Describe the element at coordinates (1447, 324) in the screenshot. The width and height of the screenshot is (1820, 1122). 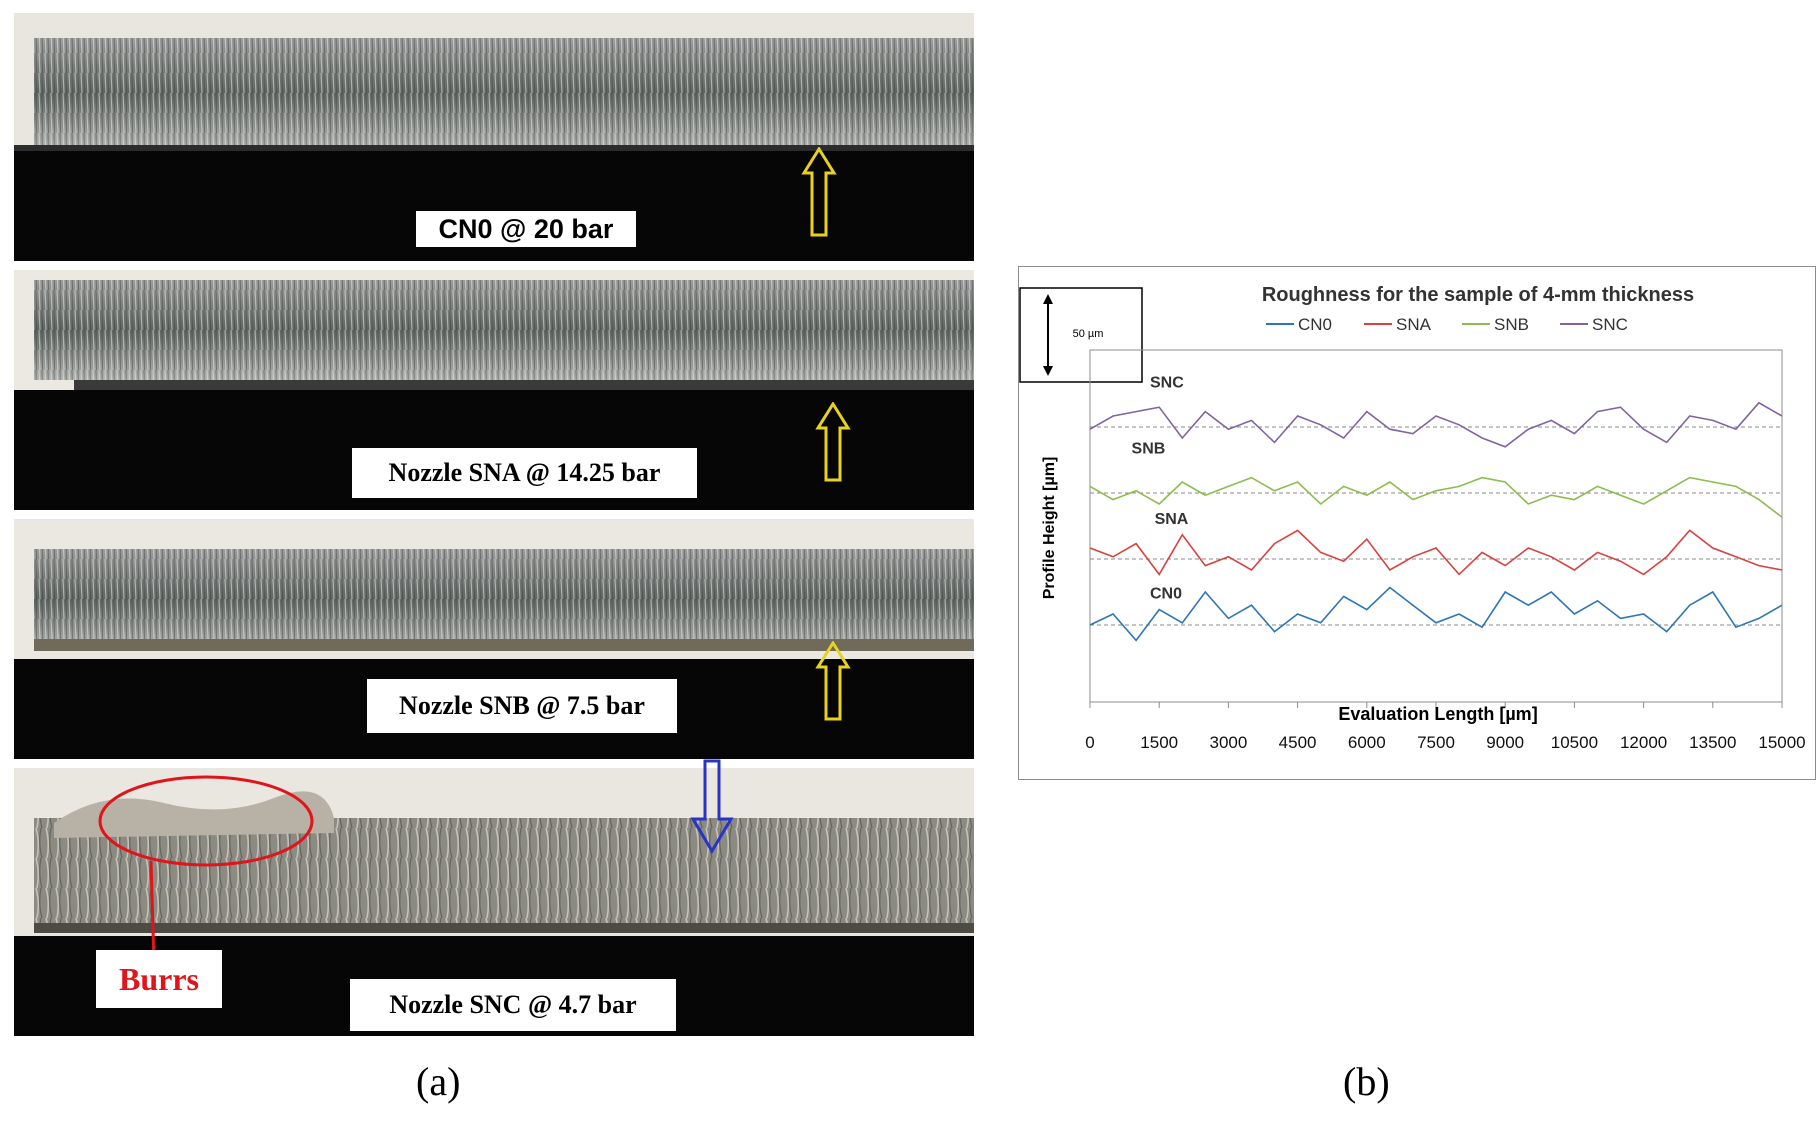
I see `chart-legend: CN0 SNA SNB SNC` at that location.